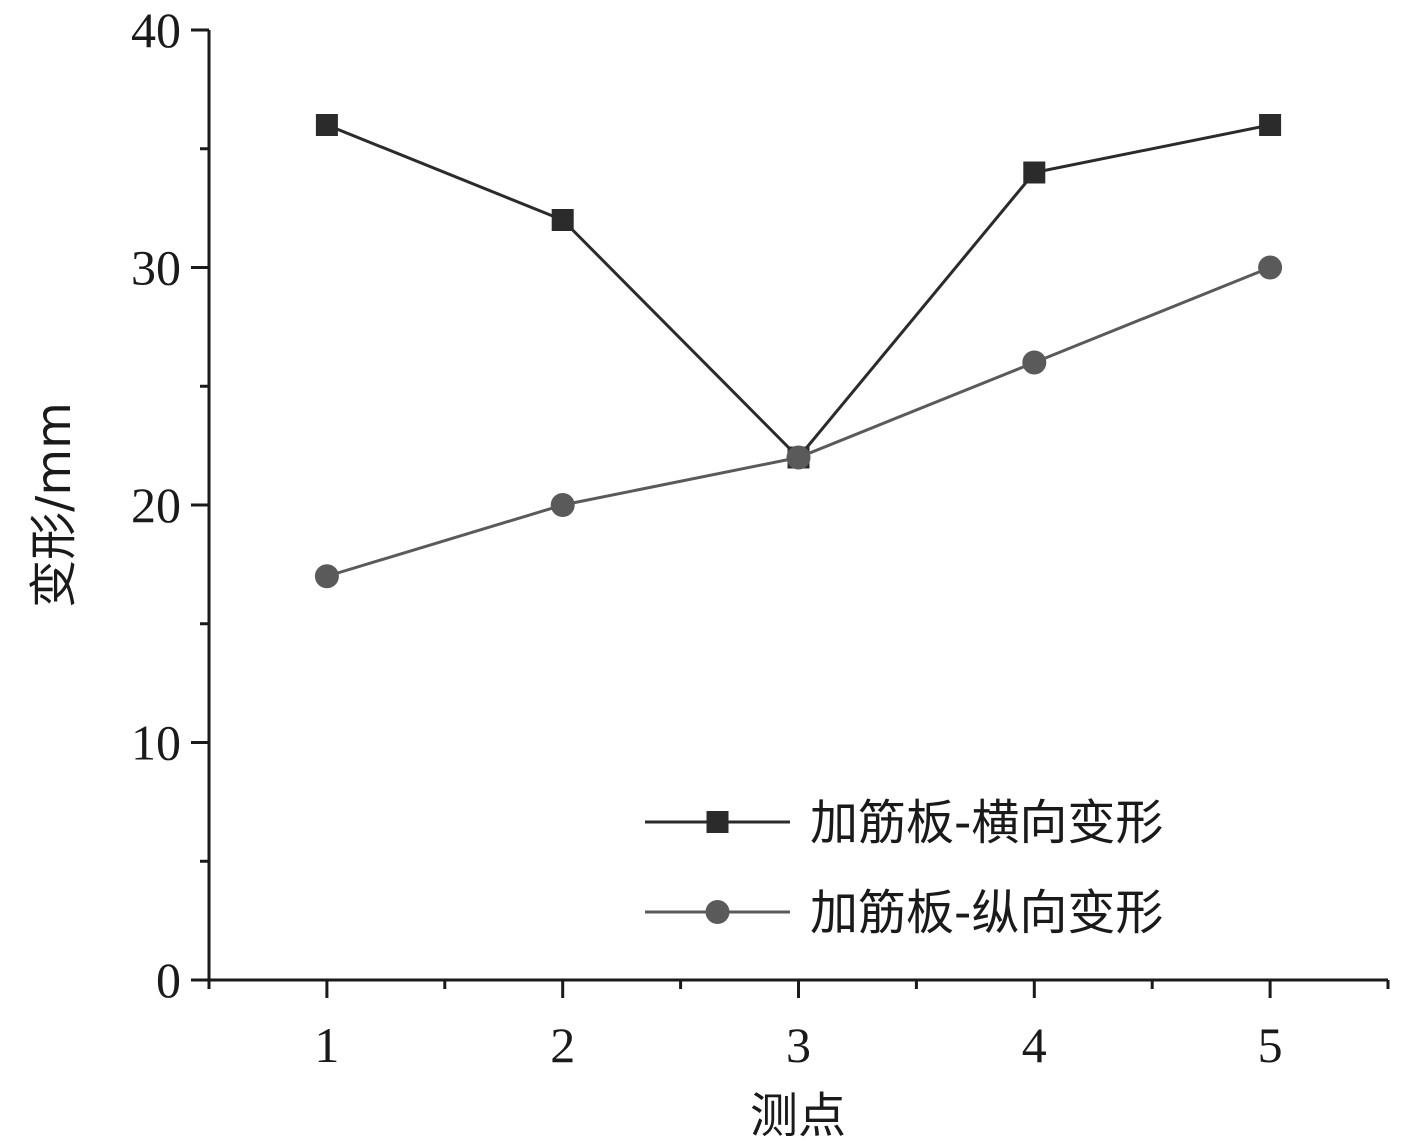  What do you see at coordinates (986, 823) in the screenshot?
I see `legend-label: 加筋板-横向变形` at bounding box center [986, 823].